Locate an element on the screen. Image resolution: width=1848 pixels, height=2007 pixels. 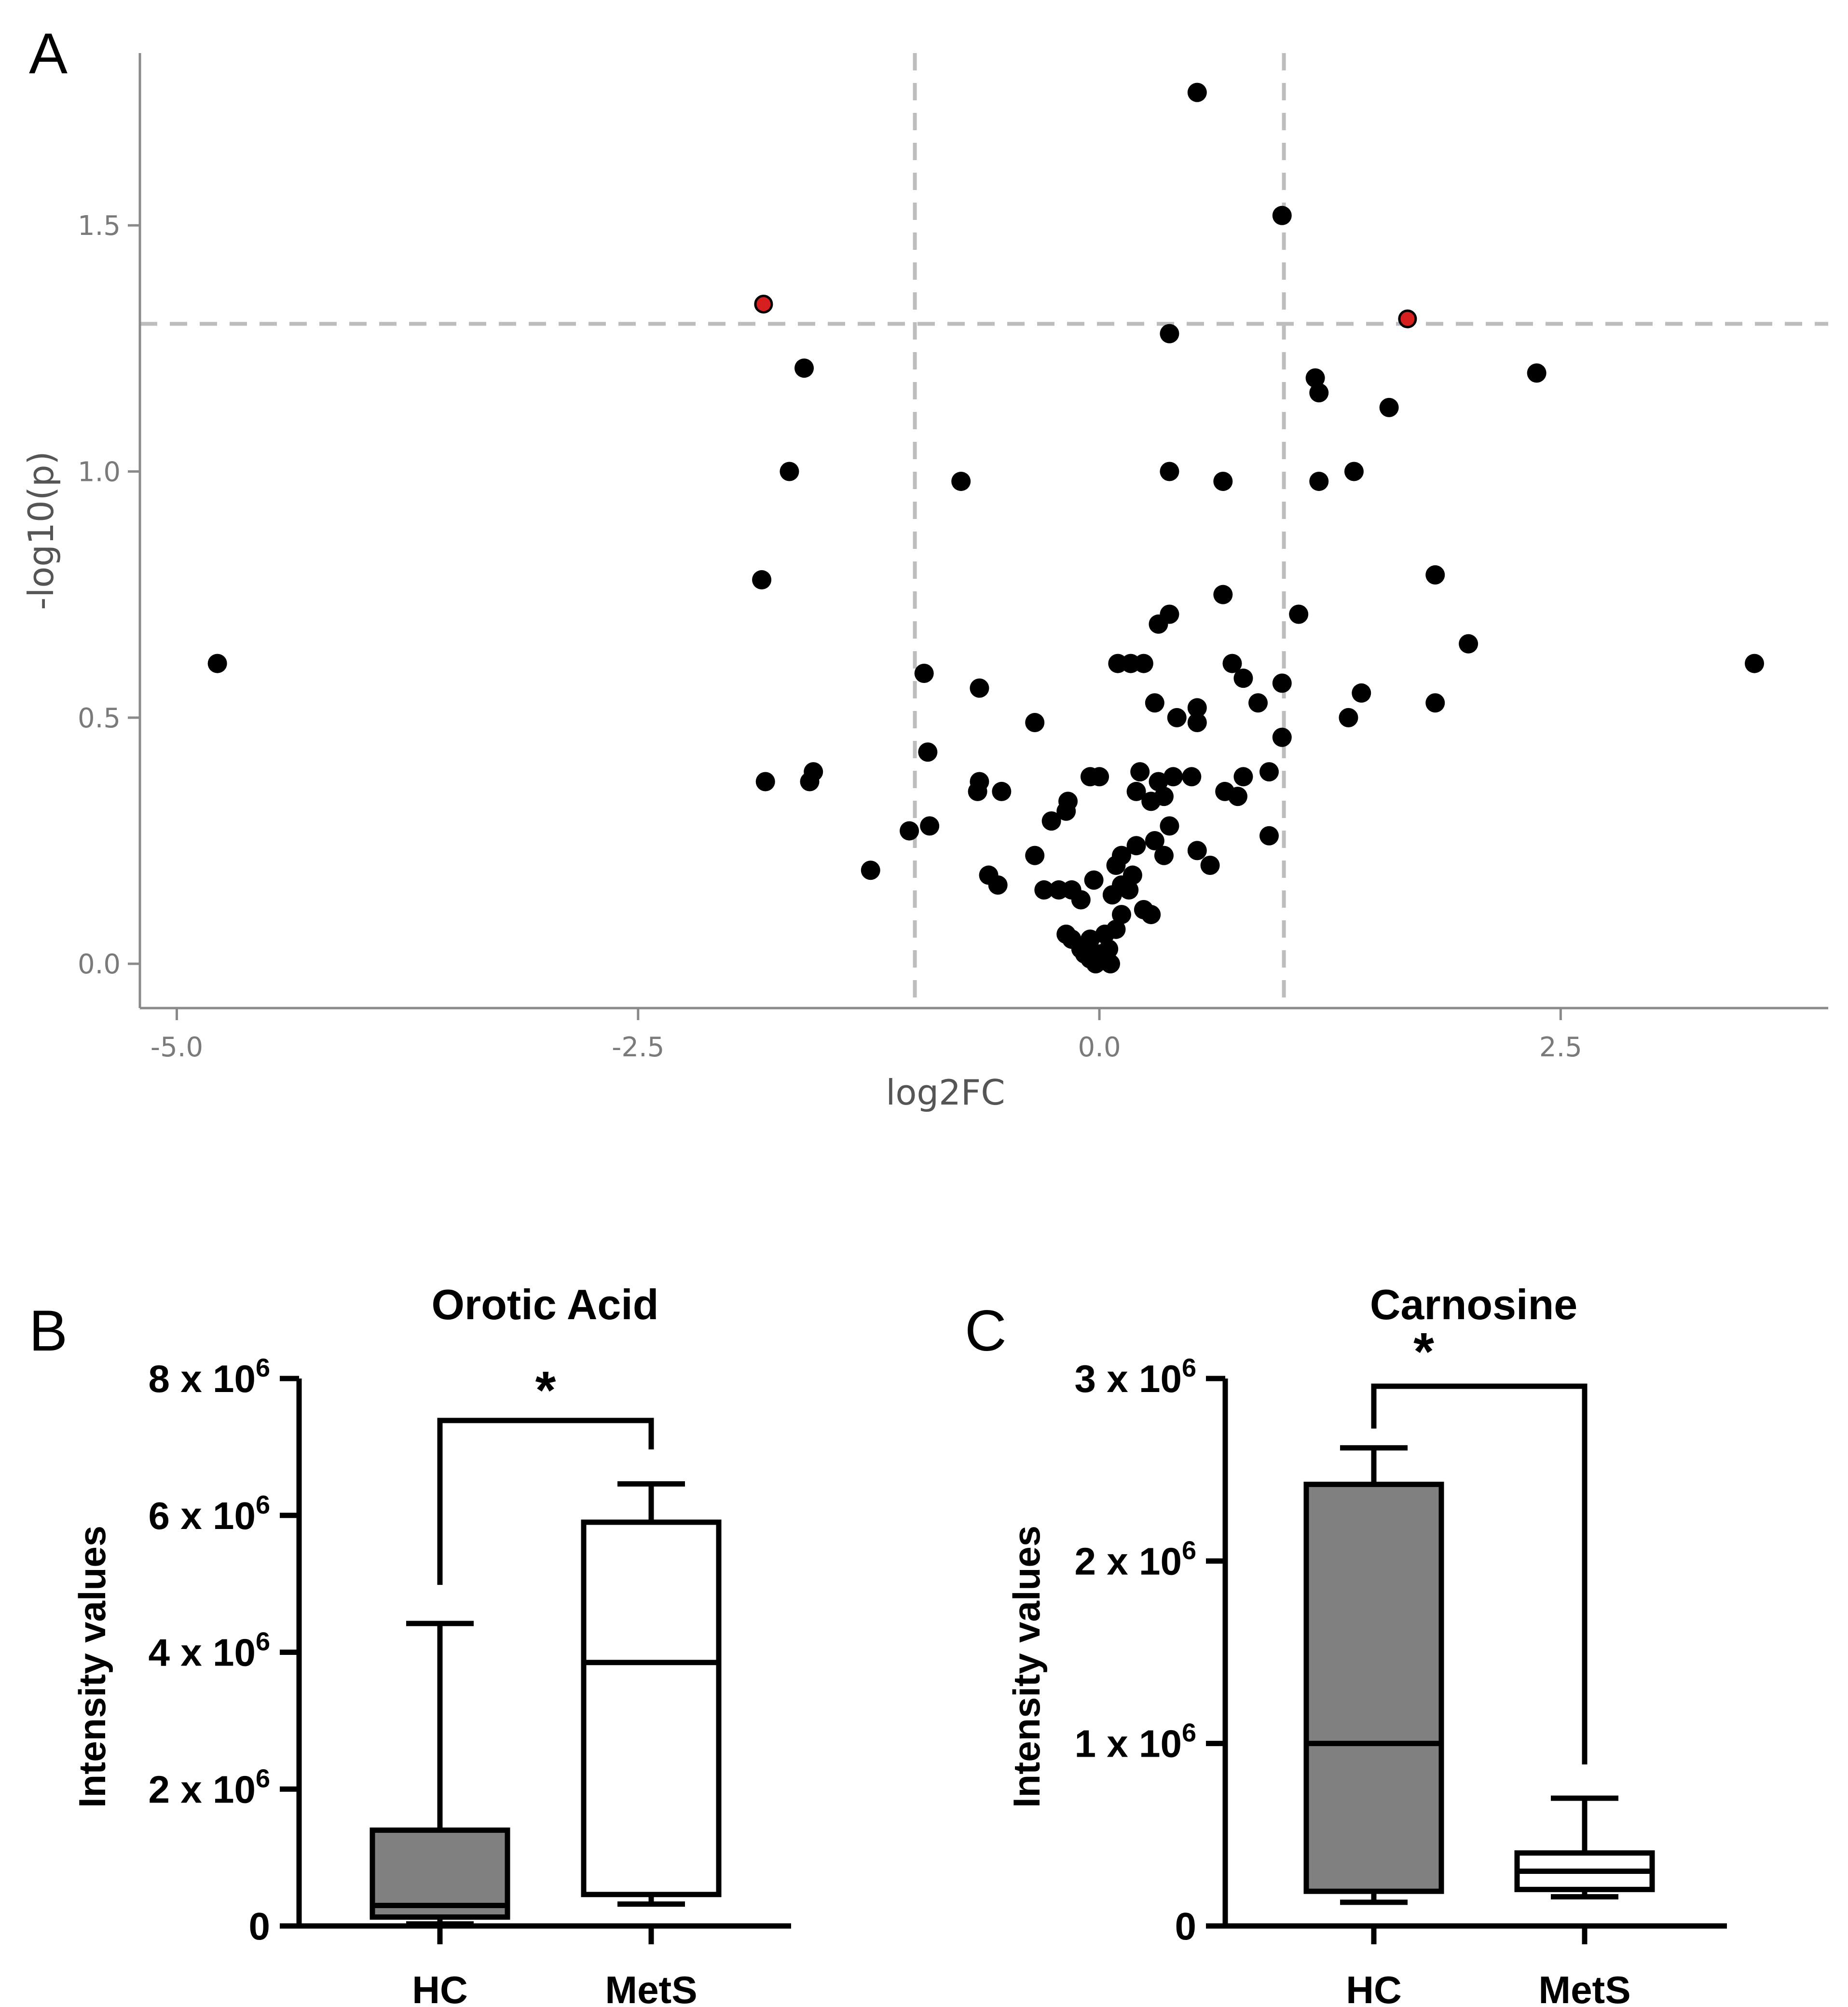
y-tick-label: 1.5 is located at coordinates (99, 226).